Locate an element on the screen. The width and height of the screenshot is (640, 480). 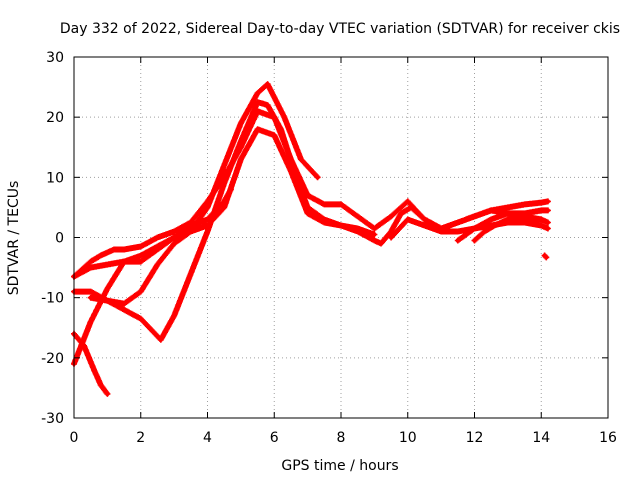
x-tick-label: 8 is located at coordinates (341, 438).